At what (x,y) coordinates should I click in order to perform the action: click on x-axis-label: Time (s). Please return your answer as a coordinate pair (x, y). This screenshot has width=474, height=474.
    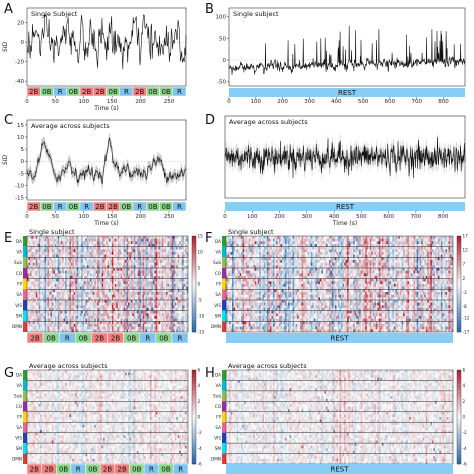
    Looking at the image, I should click on (344, 223).